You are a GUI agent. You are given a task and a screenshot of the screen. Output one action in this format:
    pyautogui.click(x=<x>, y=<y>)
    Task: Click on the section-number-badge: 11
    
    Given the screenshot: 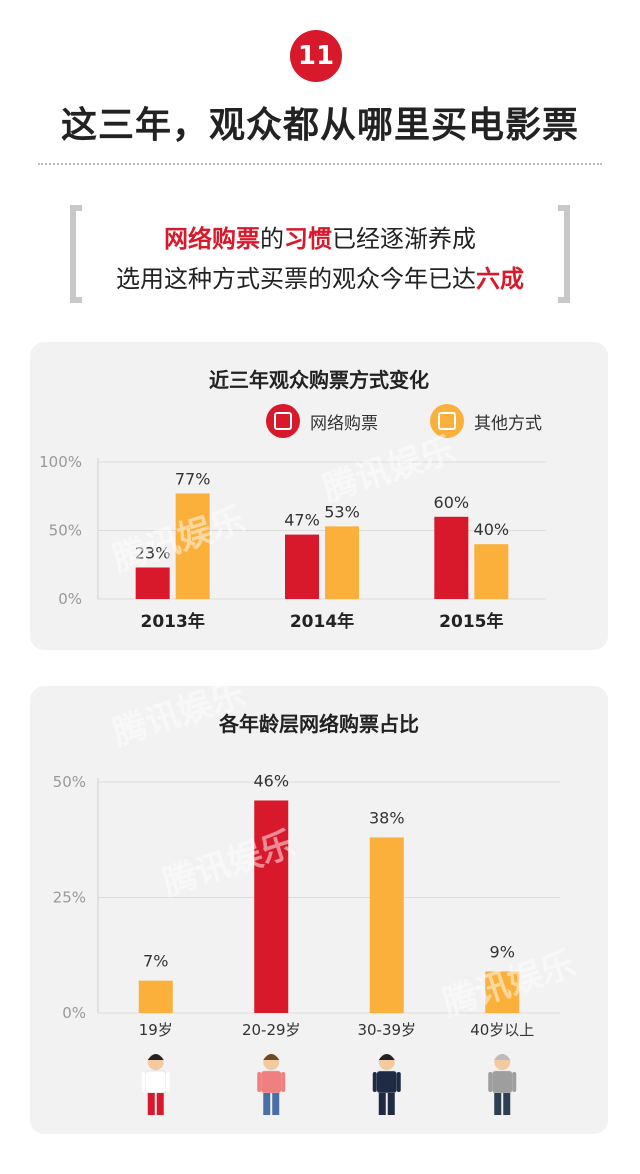 What is the action you would take?
    pyautogui.click(x=316, y=56)
    